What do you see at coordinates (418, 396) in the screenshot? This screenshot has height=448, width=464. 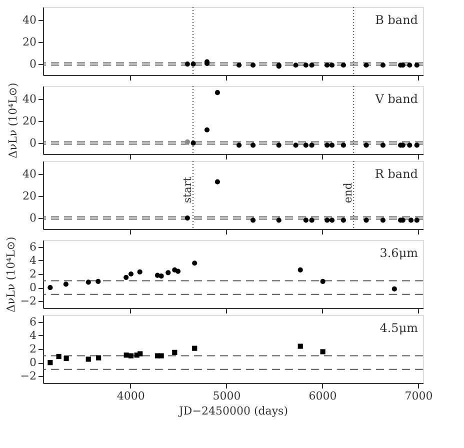 I see `x-tick-label: 7000` at bounding box center [418, 396].